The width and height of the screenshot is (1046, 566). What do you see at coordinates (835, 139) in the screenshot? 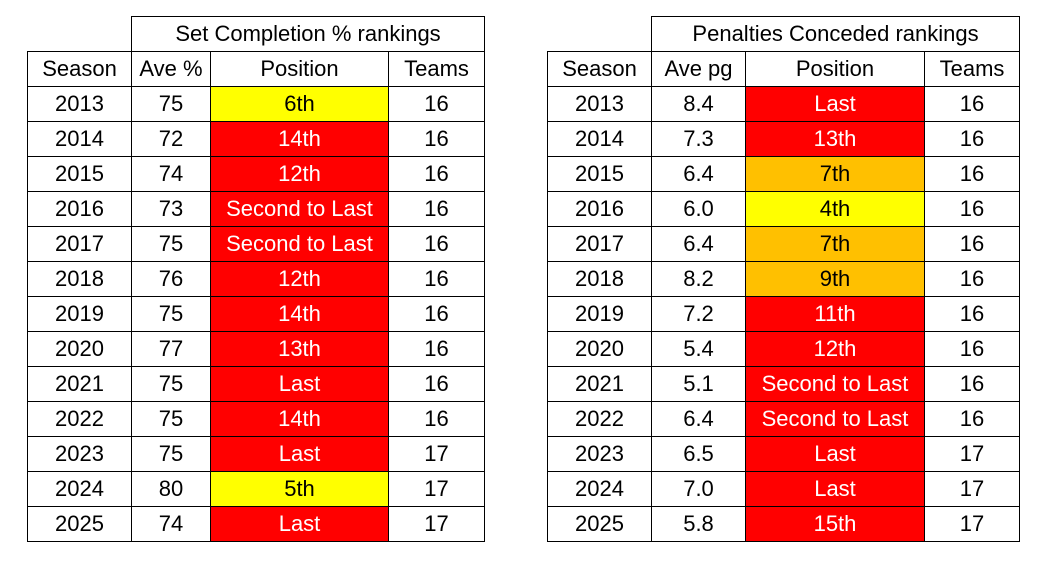
I see `position-cell: 13th` at bounding box center [835, 139].